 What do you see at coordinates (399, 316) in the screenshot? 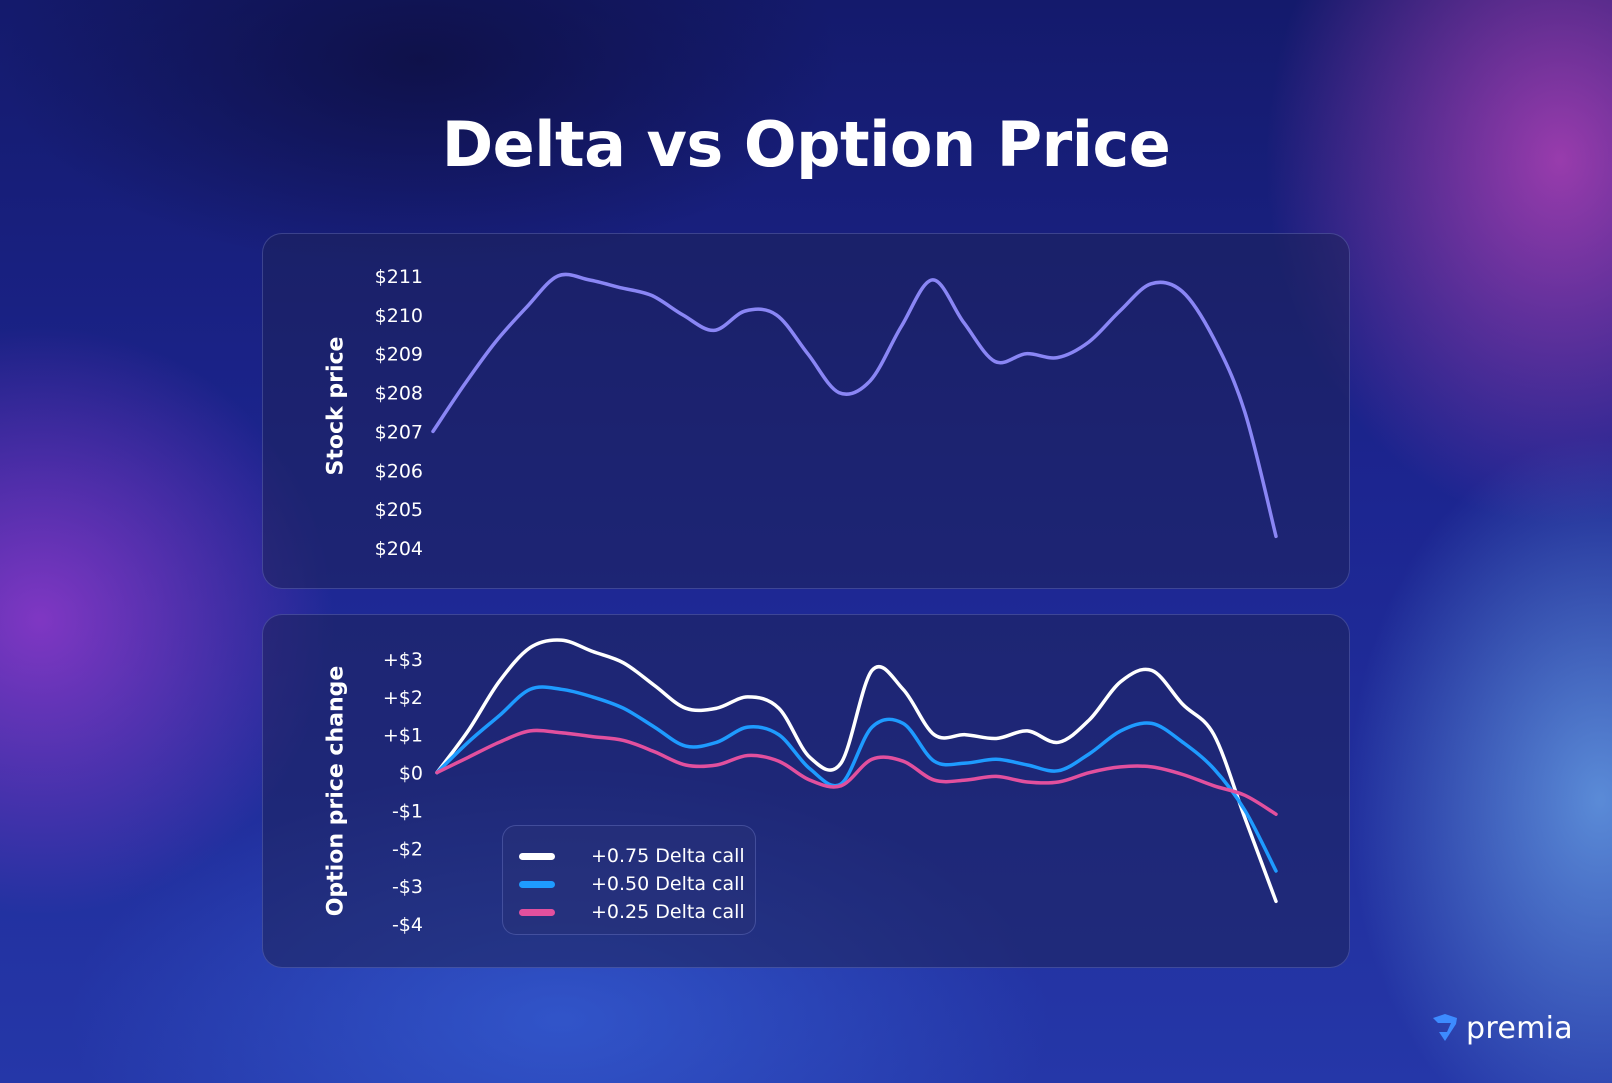
I see `y-tick-label: $210` at bounding box center [399, 316].